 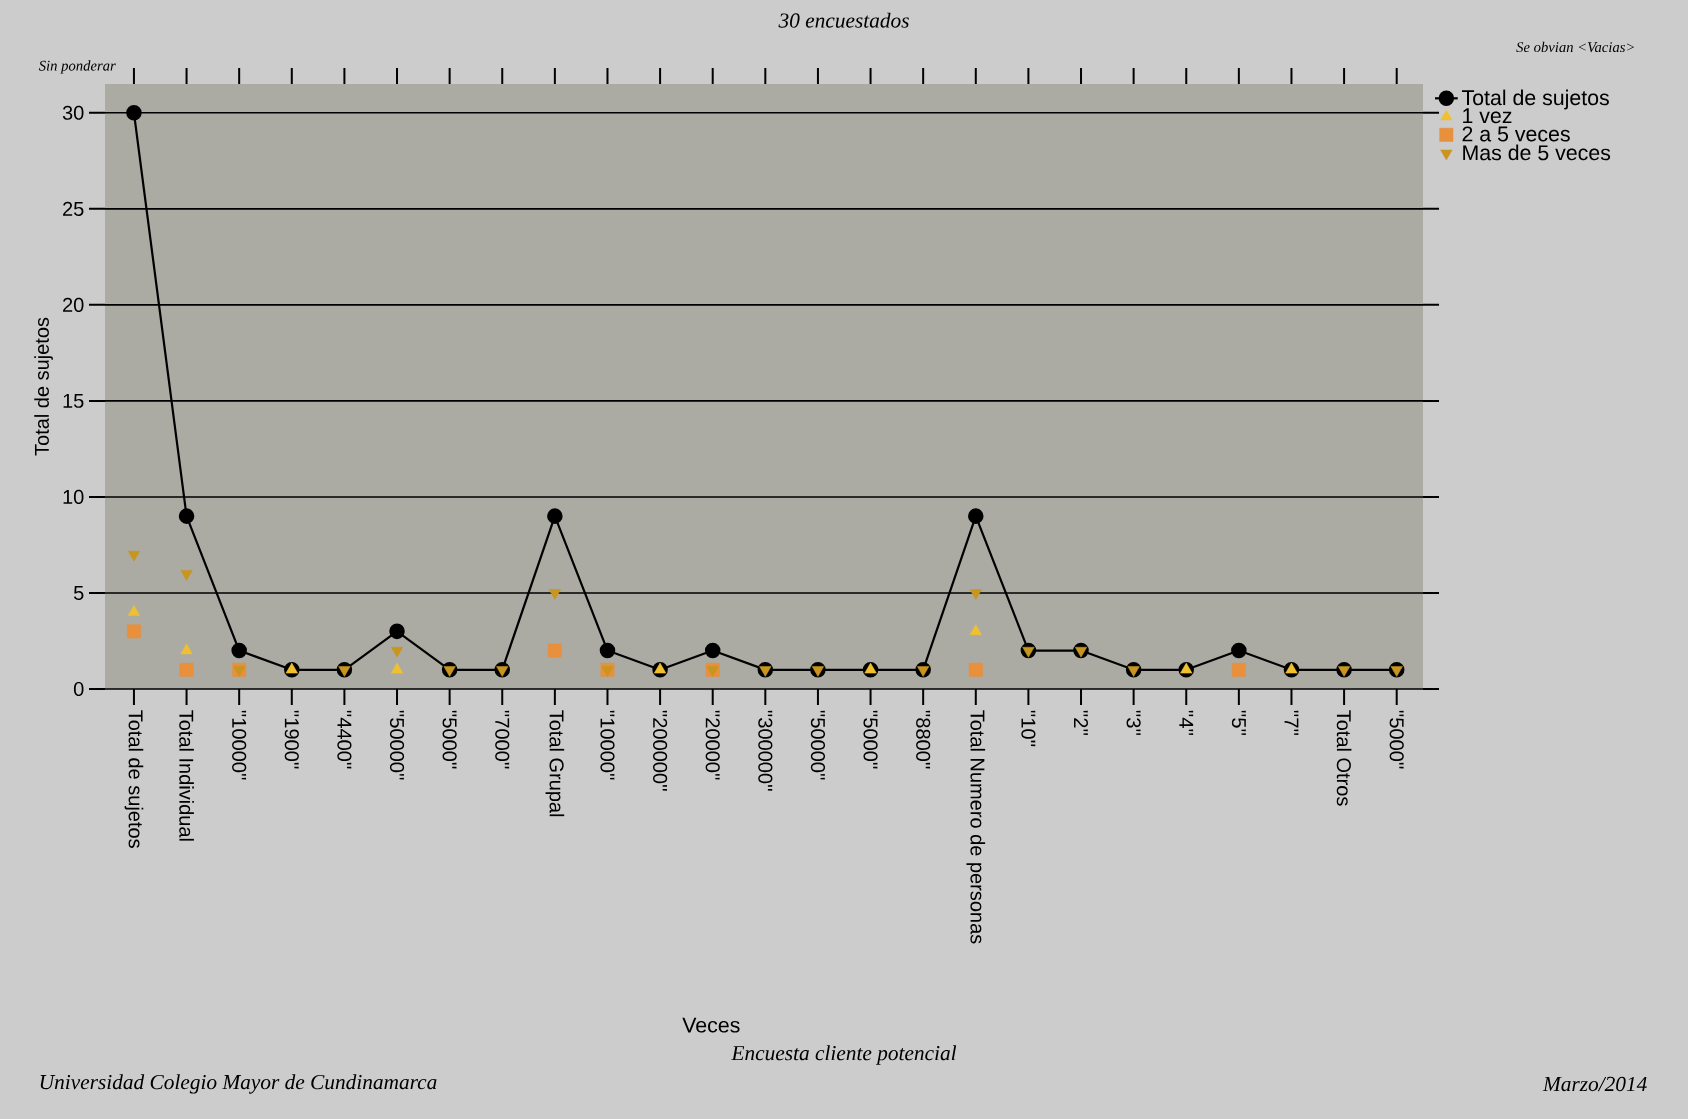 I want to click on y-tick-label: 0, so click(x=78, y=689).